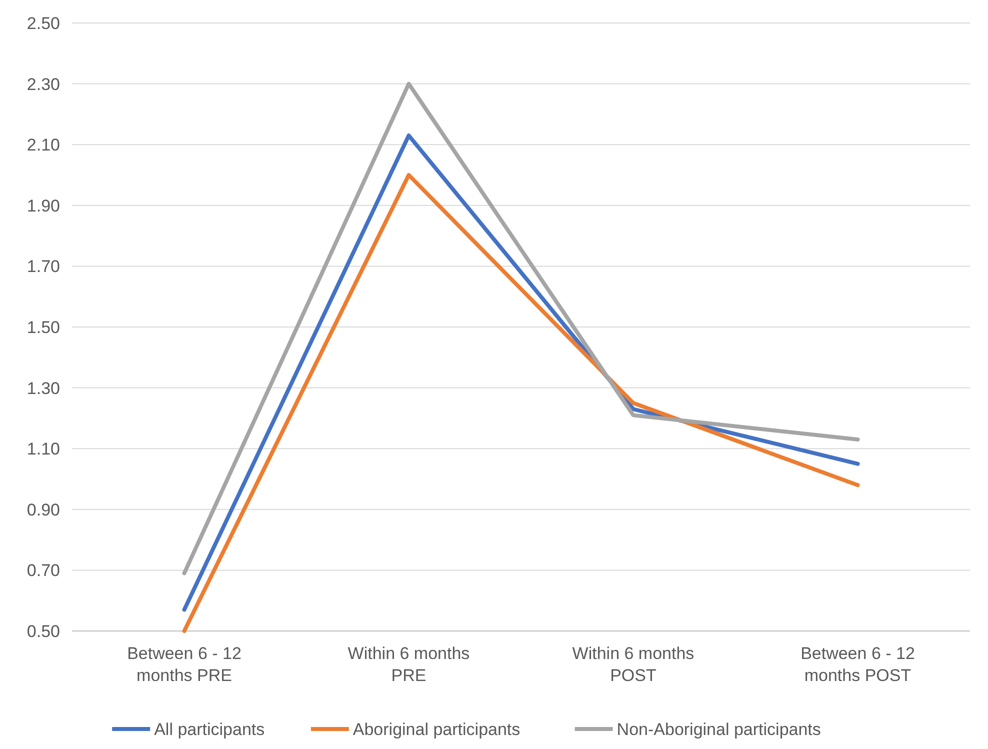 Image resolution: width=988 pixels, height=749 pixels. Describe the element at coordinates (857, 664) in the screenshot. I see `x-tick-label: Between 6 - 12 months POST` at that location.